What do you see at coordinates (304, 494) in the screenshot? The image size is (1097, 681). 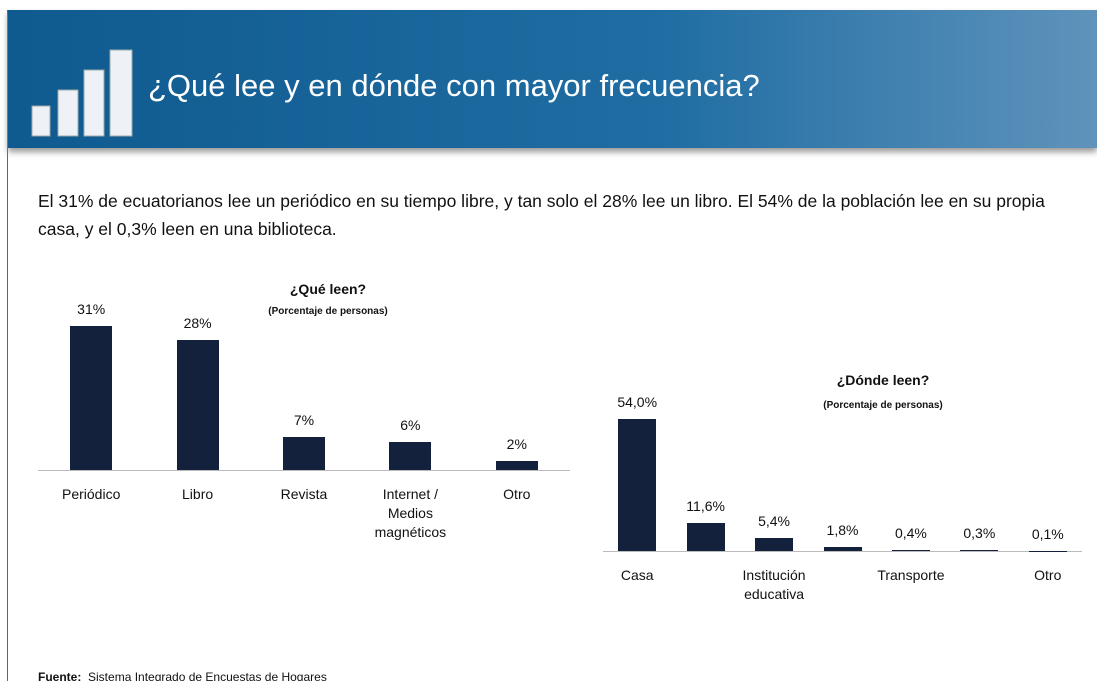 I see `x-tick-label: Revista` at bounding box center [304, 494].